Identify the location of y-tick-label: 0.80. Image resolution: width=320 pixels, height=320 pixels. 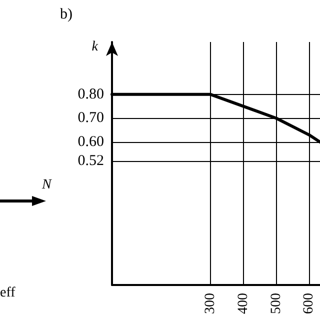
(91, 94).